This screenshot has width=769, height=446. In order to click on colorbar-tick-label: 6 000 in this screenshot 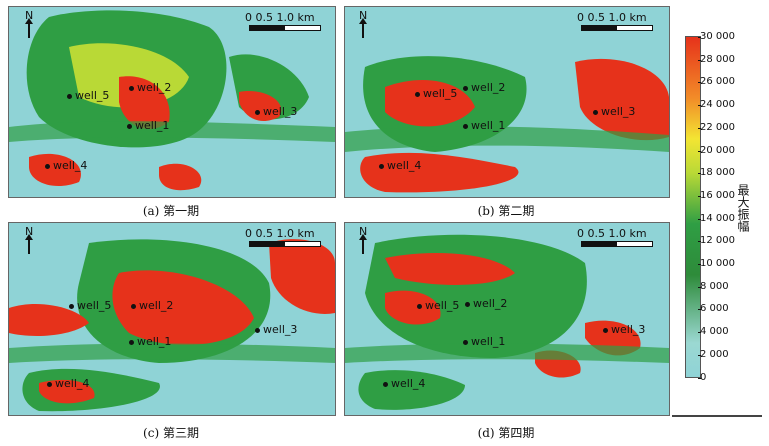, I will do `click(713, 309)`.